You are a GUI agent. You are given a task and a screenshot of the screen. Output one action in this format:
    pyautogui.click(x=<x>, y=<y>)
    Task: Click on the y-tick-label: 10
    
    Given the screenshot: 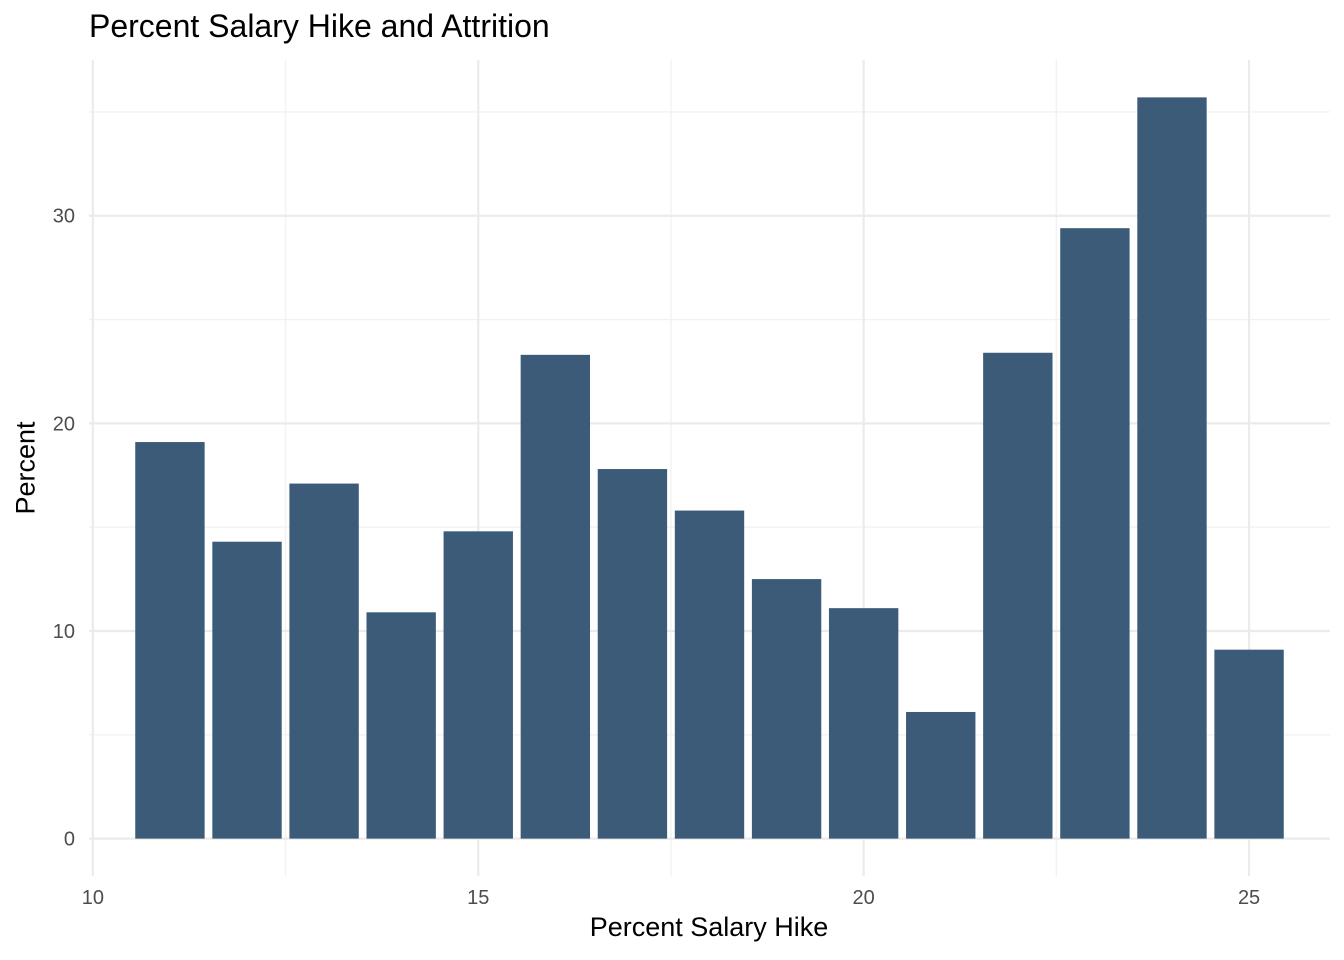 What is the action you would take?
    pyautogui.click(x=64, y=632)
    